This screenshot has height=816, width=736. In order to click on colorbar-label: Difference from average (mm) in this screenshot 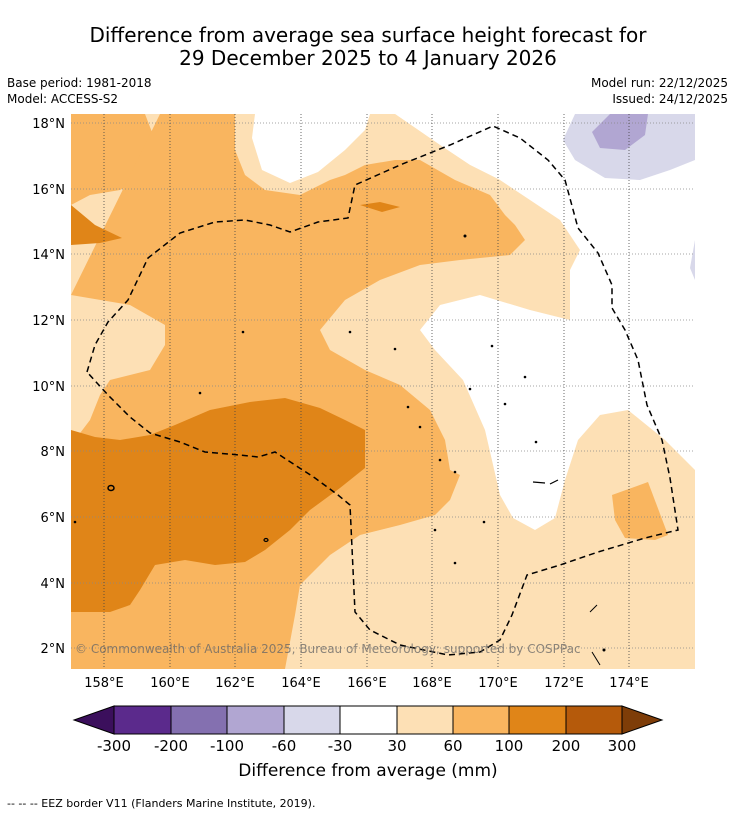, I will do `click(368, 771)`.